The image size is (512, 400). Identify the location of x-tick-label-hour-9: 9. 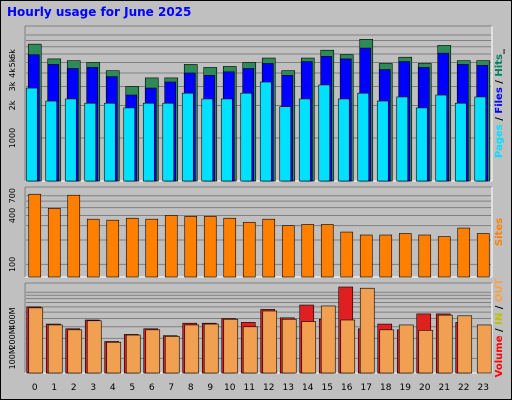
(210, 388).